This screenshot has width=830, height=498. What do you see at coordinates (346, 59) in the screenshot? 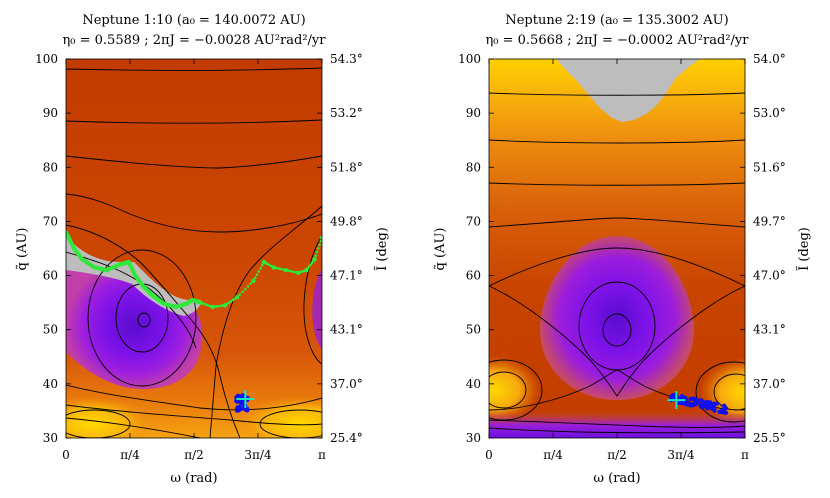
I see `y2-tick-label: 54.3°` at bounding box center [346, 59].